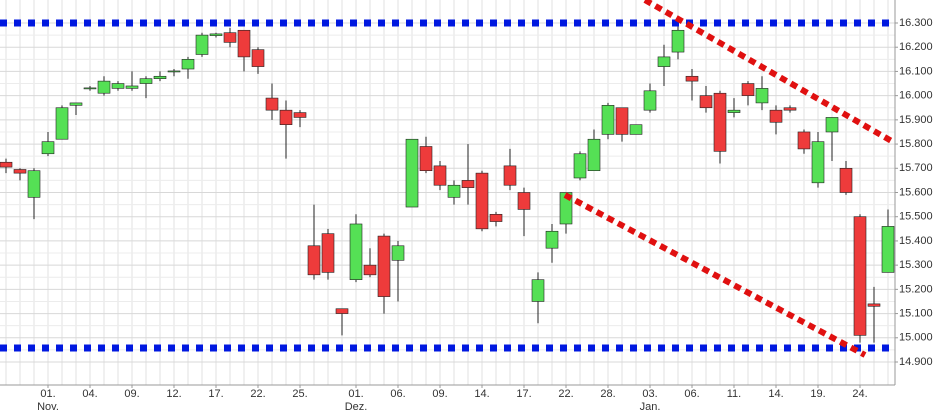 The width and height of the screenshot is (938, 417). What do you see at coordinates (916, 289) in the screenshot?
I see `y-tick-label: 15.200` at bounding box center [916, 289].